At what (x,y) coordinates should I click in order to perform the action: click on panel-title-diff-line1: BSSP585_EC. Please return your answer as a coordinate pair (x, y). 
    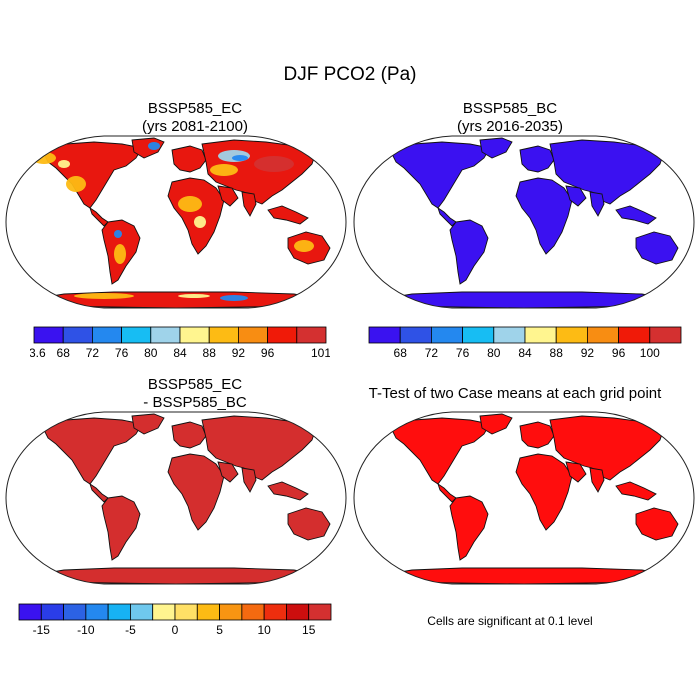
    Looking at the image, I should click on (195, 384).